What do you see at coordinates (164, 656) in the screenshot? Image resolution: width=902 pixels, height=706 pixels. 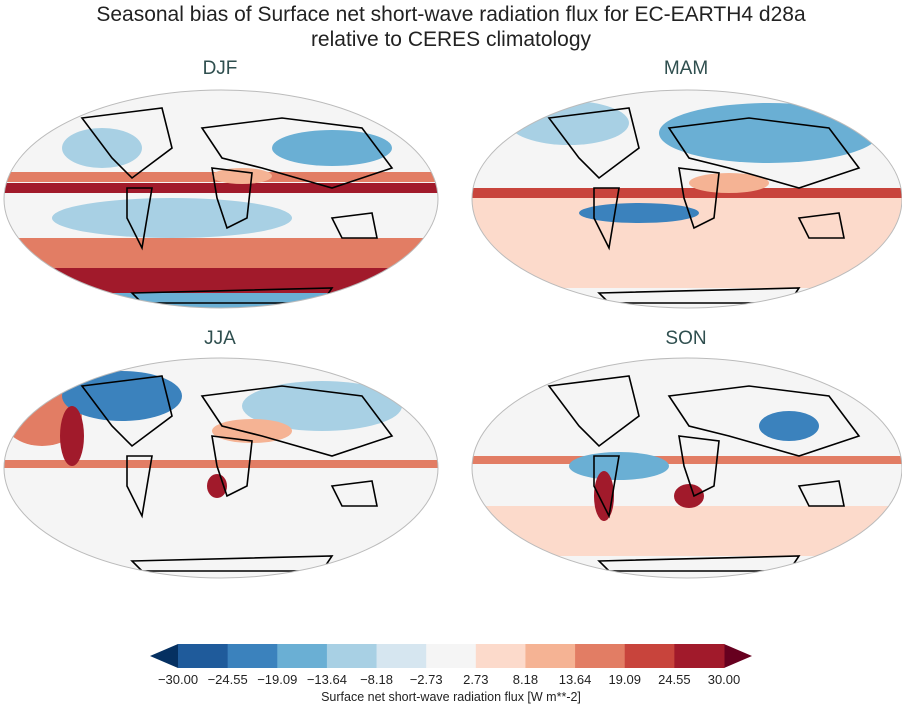 I see `colorbar-under-arrow` at bounding box center [164, 656].